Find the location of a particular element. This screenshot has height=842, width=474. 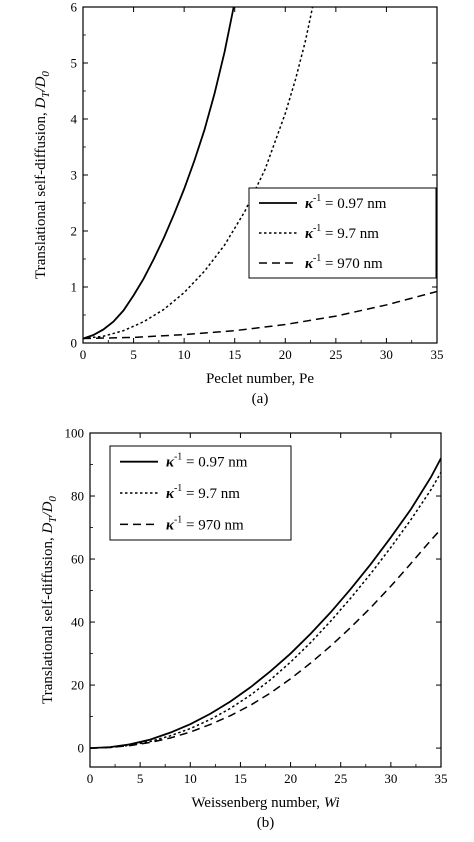

y-tick-label: 3 is located at coordinates (74, 175).